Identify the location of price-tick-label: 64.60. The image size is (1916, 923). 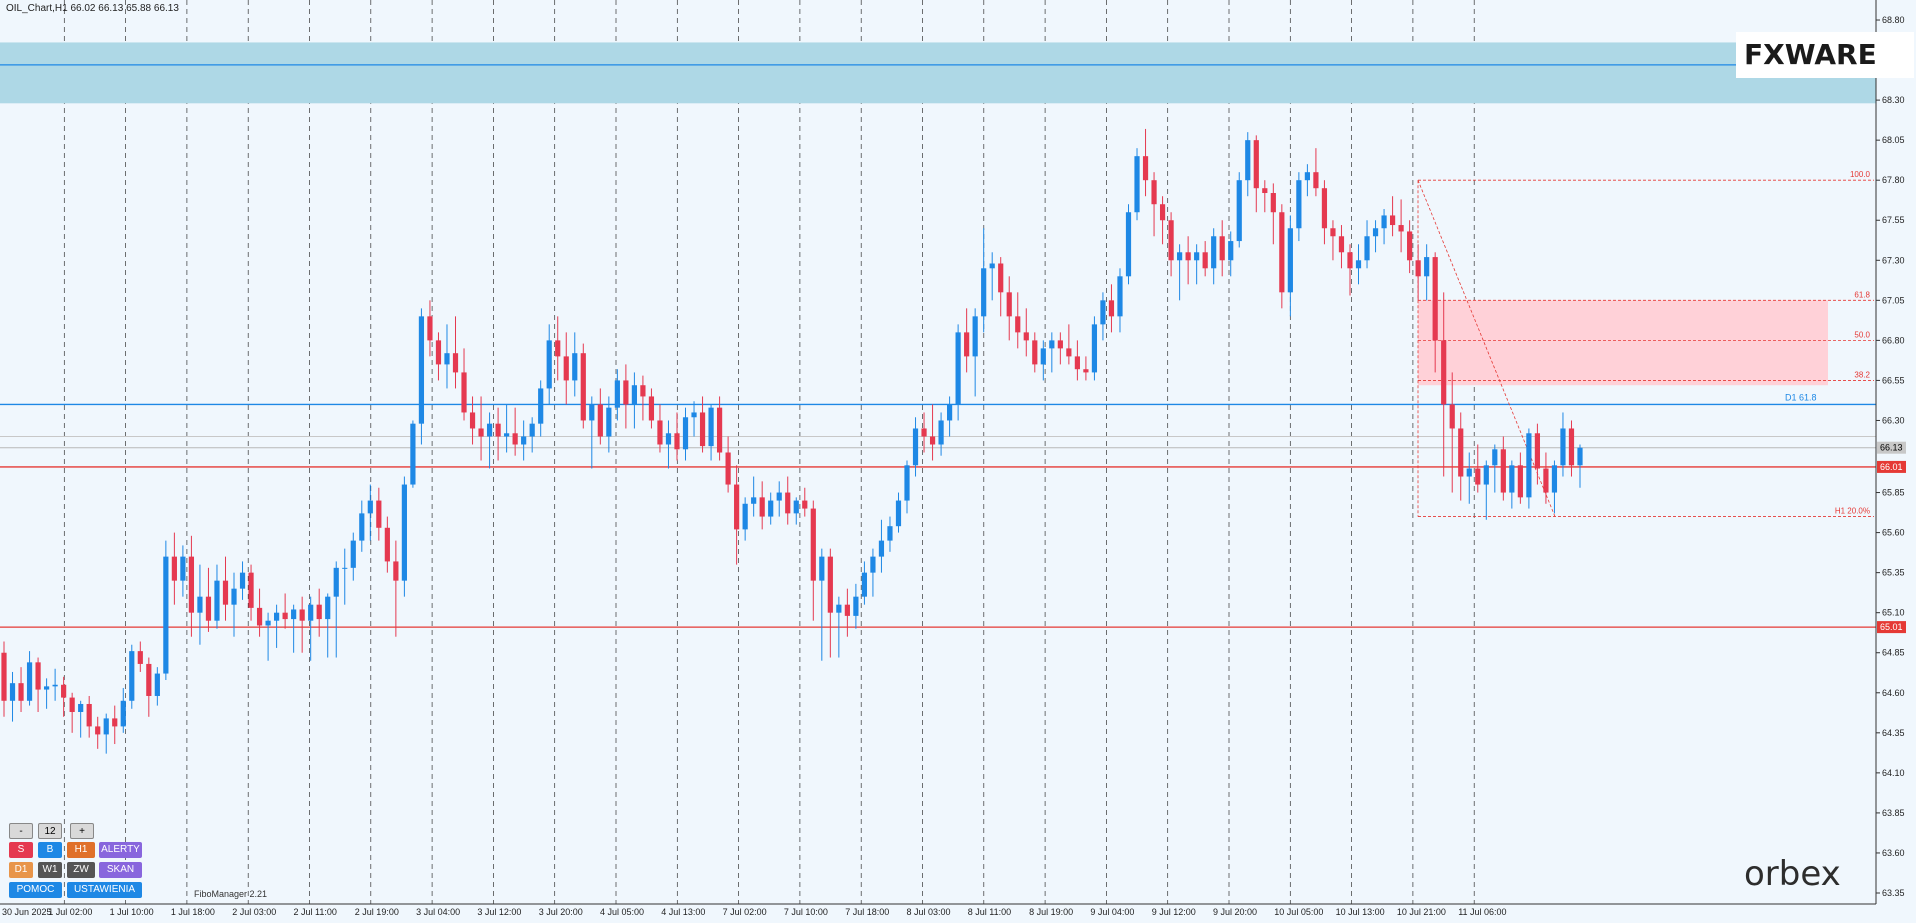
(1893, 693).